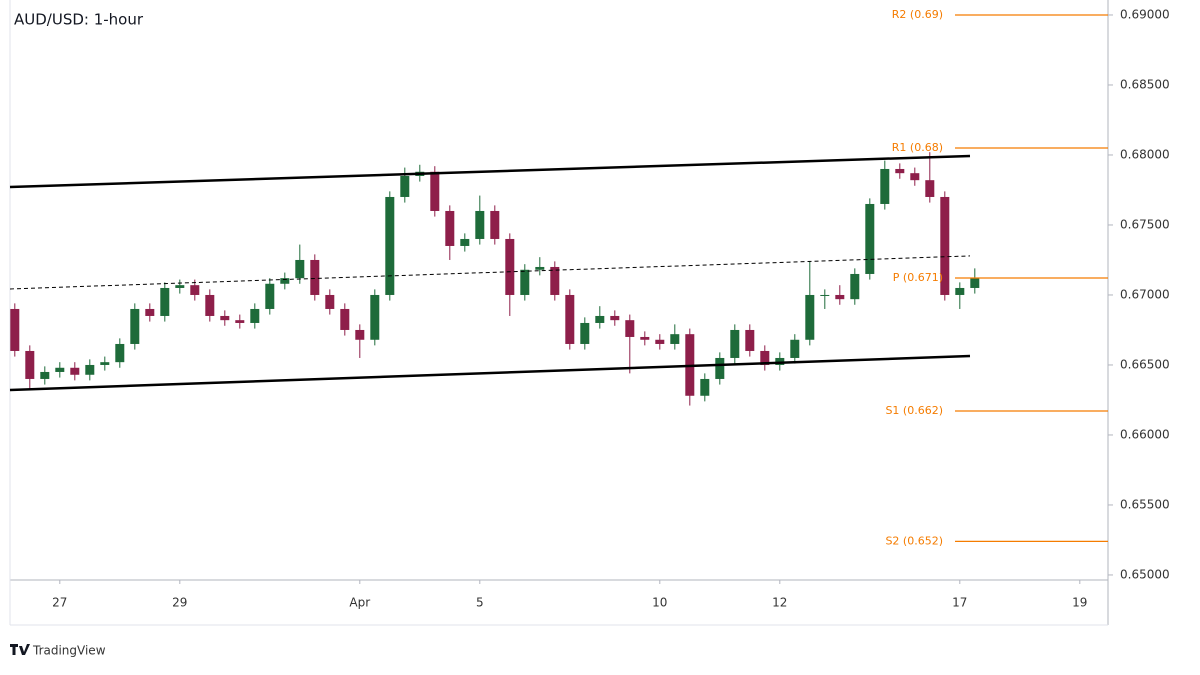  Describe the element at coordinates (20, 649) in the screenshot. I see `brand-logo` at that location.